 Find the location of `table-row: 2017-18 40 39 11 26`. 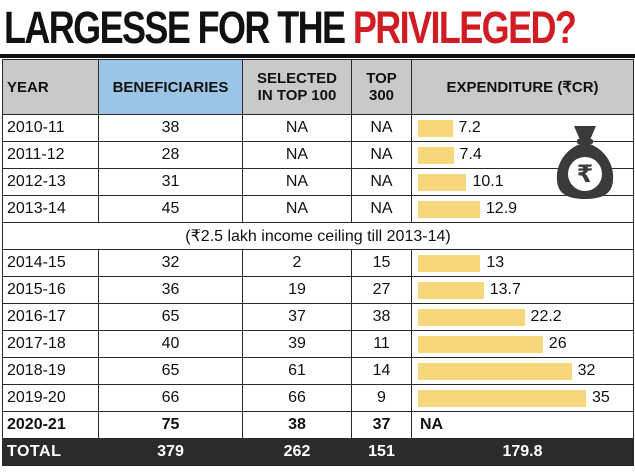

table-row: 2017-18 40 39 11 26 is located at coordinates (318, 344).